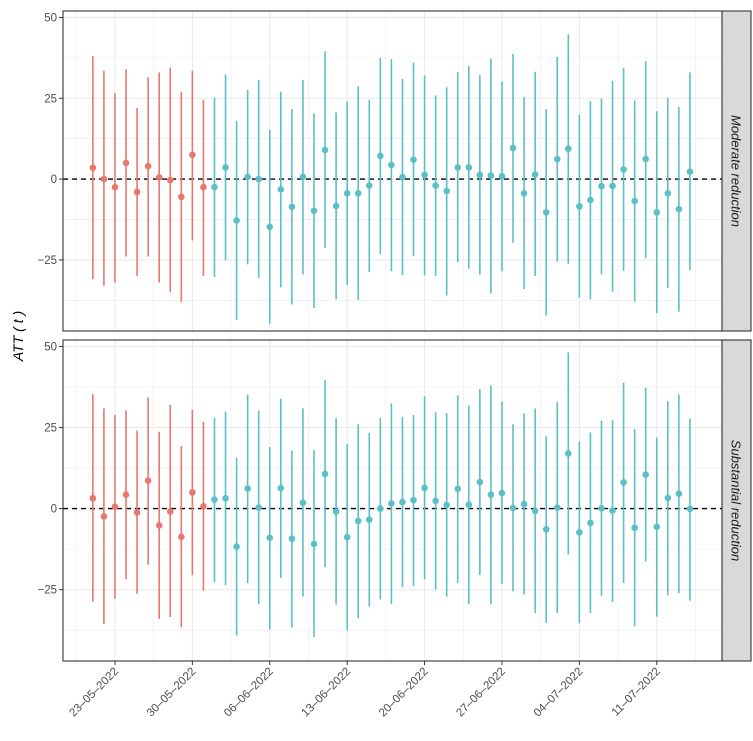 The height and width of the screenshot is (741, 753). I want to click on x-tick-label: 11–07–2022, so click(636, 692).